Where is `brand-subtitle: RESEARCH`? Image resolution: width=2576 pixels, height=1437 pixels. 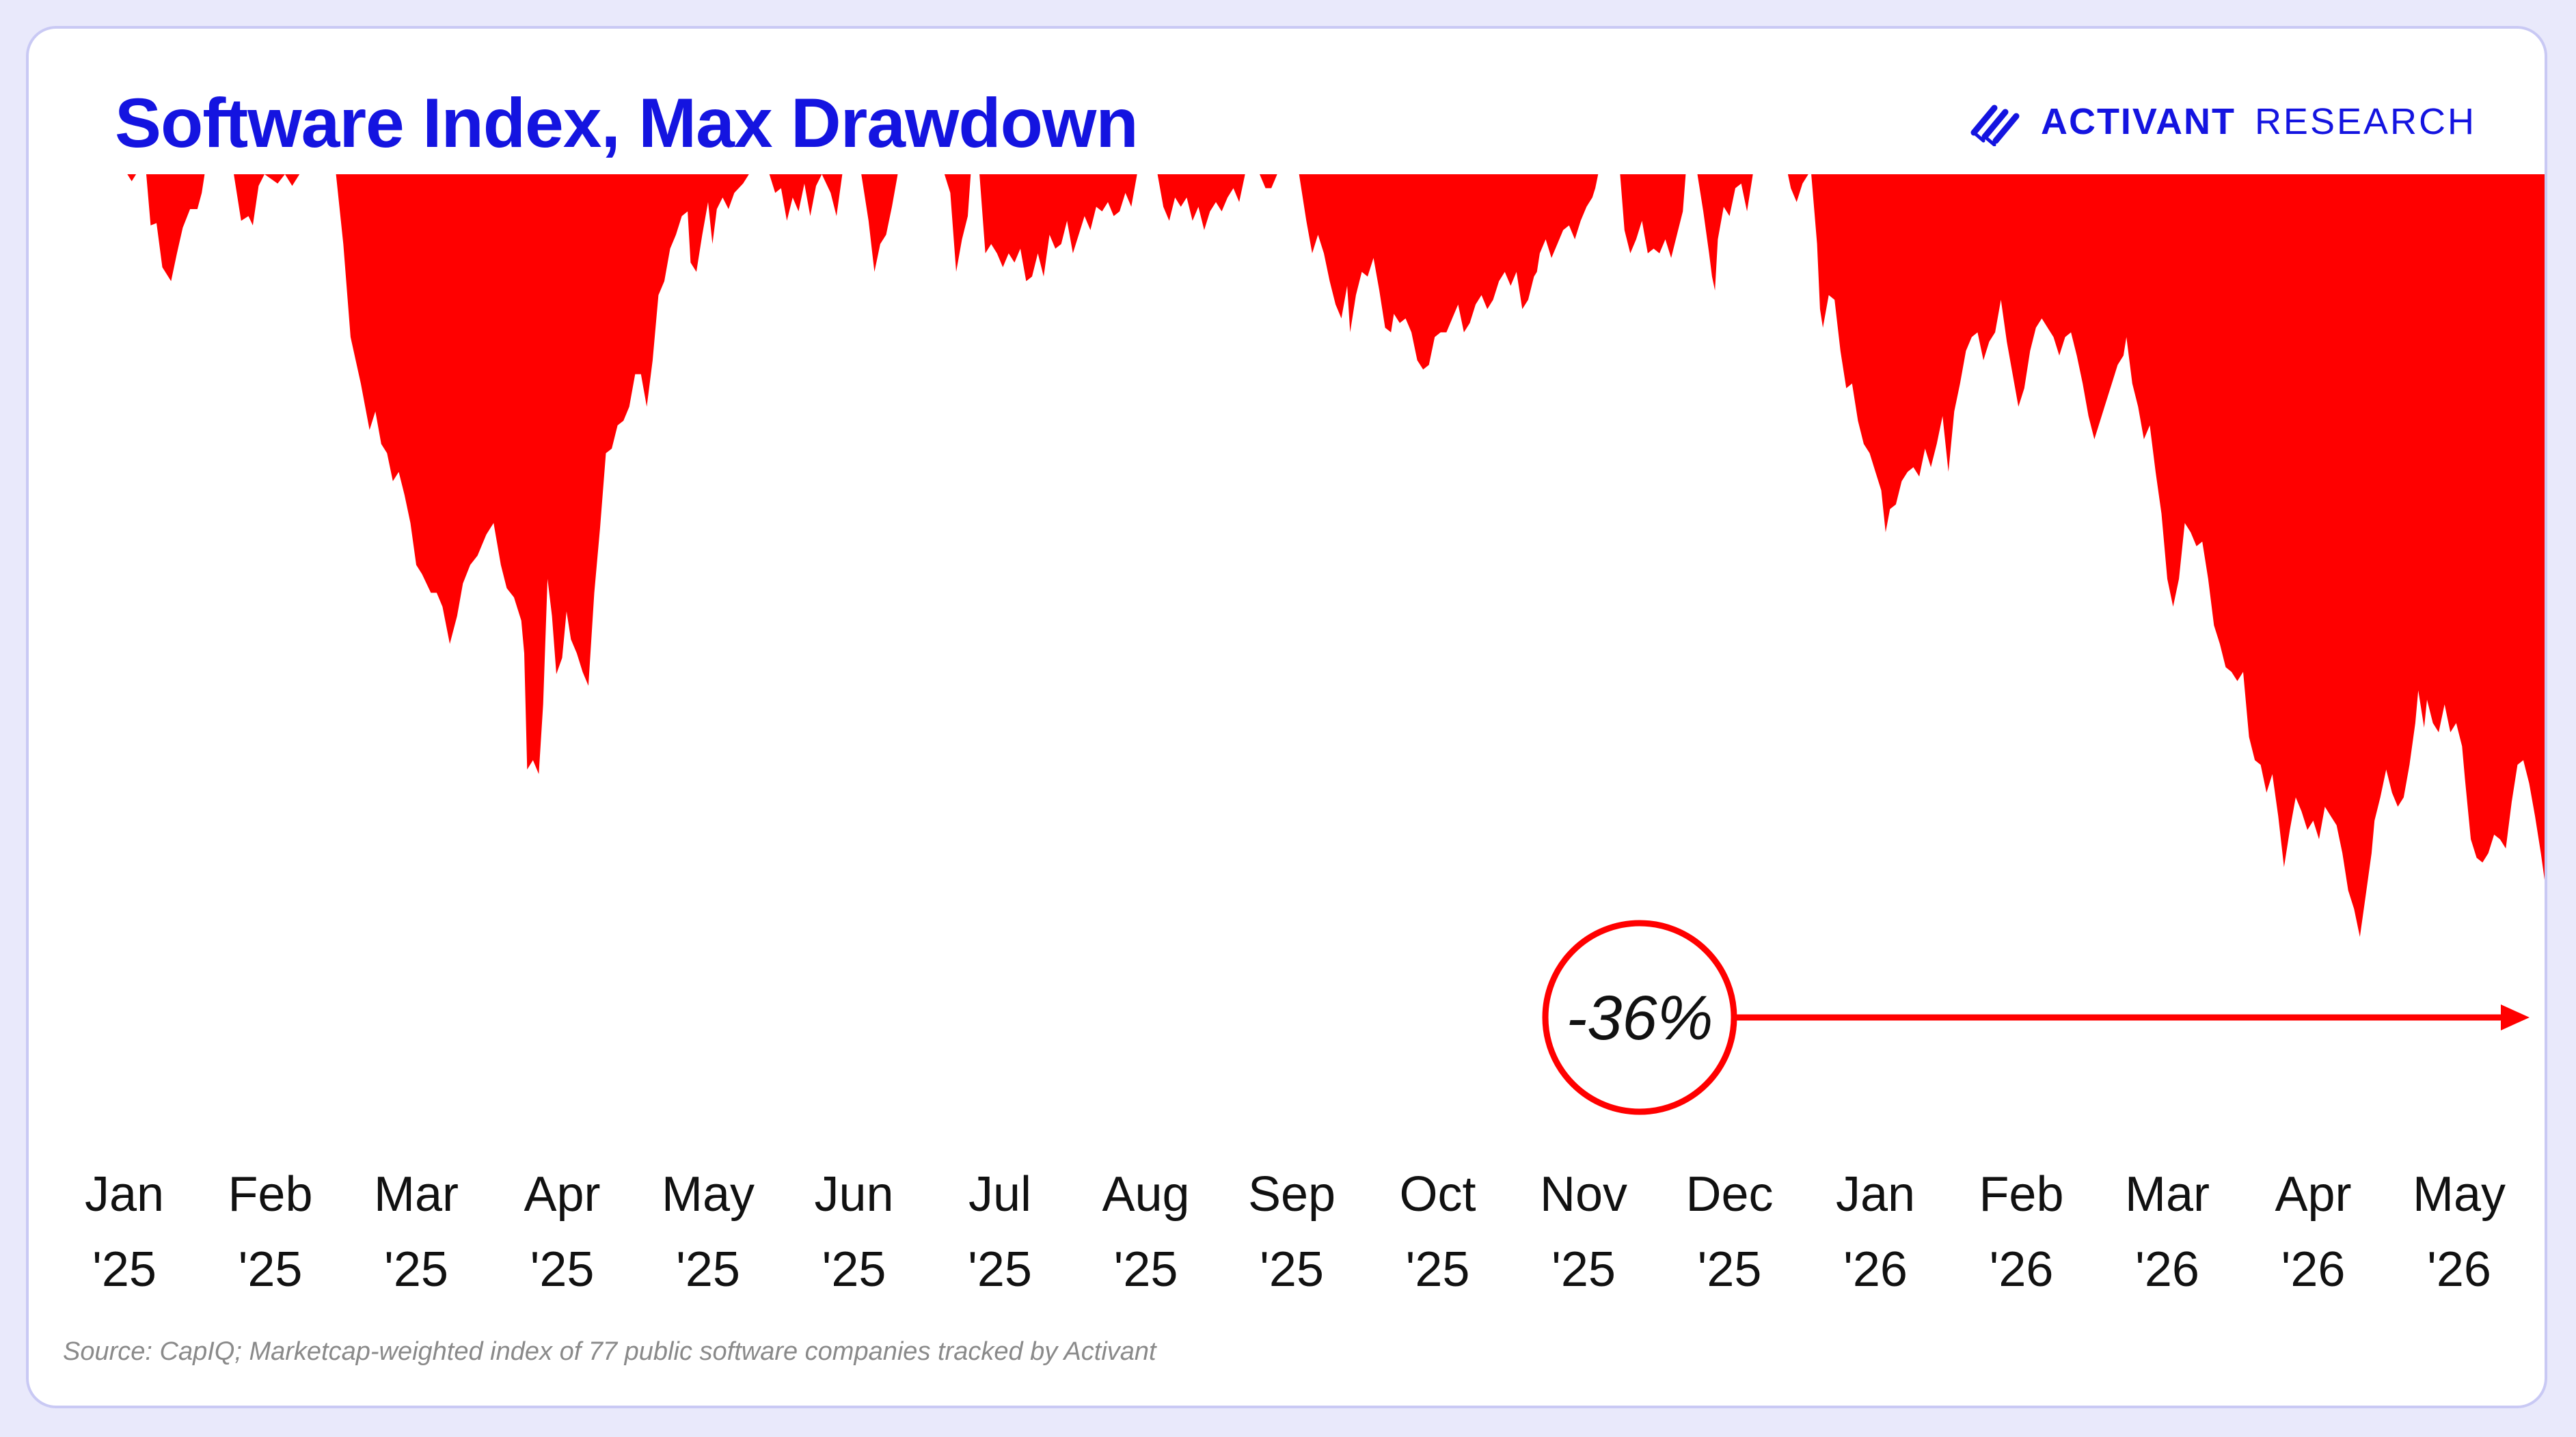
brand-subtitle: RESEARCH is located at coordinates (2365, 121).